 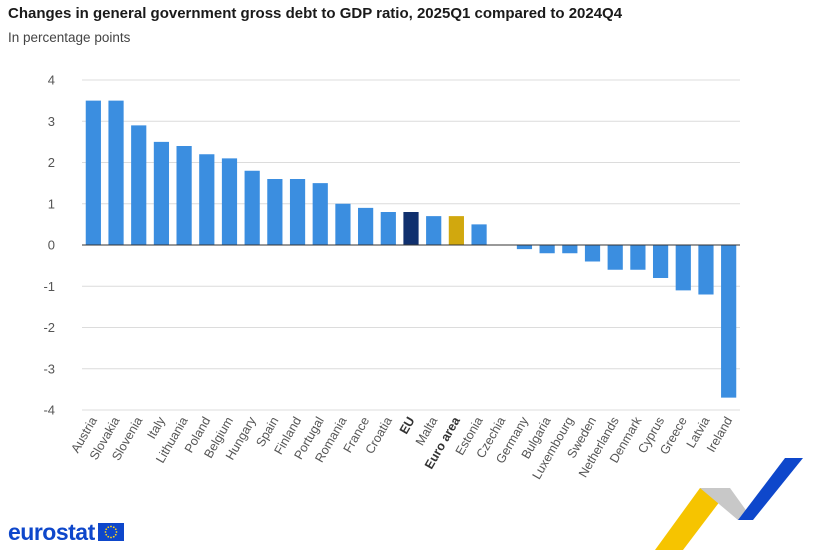 What do you see at coordinates (229, 201) in the screenshot?
I see `bar-belgium` at bounding box center [229, 201].